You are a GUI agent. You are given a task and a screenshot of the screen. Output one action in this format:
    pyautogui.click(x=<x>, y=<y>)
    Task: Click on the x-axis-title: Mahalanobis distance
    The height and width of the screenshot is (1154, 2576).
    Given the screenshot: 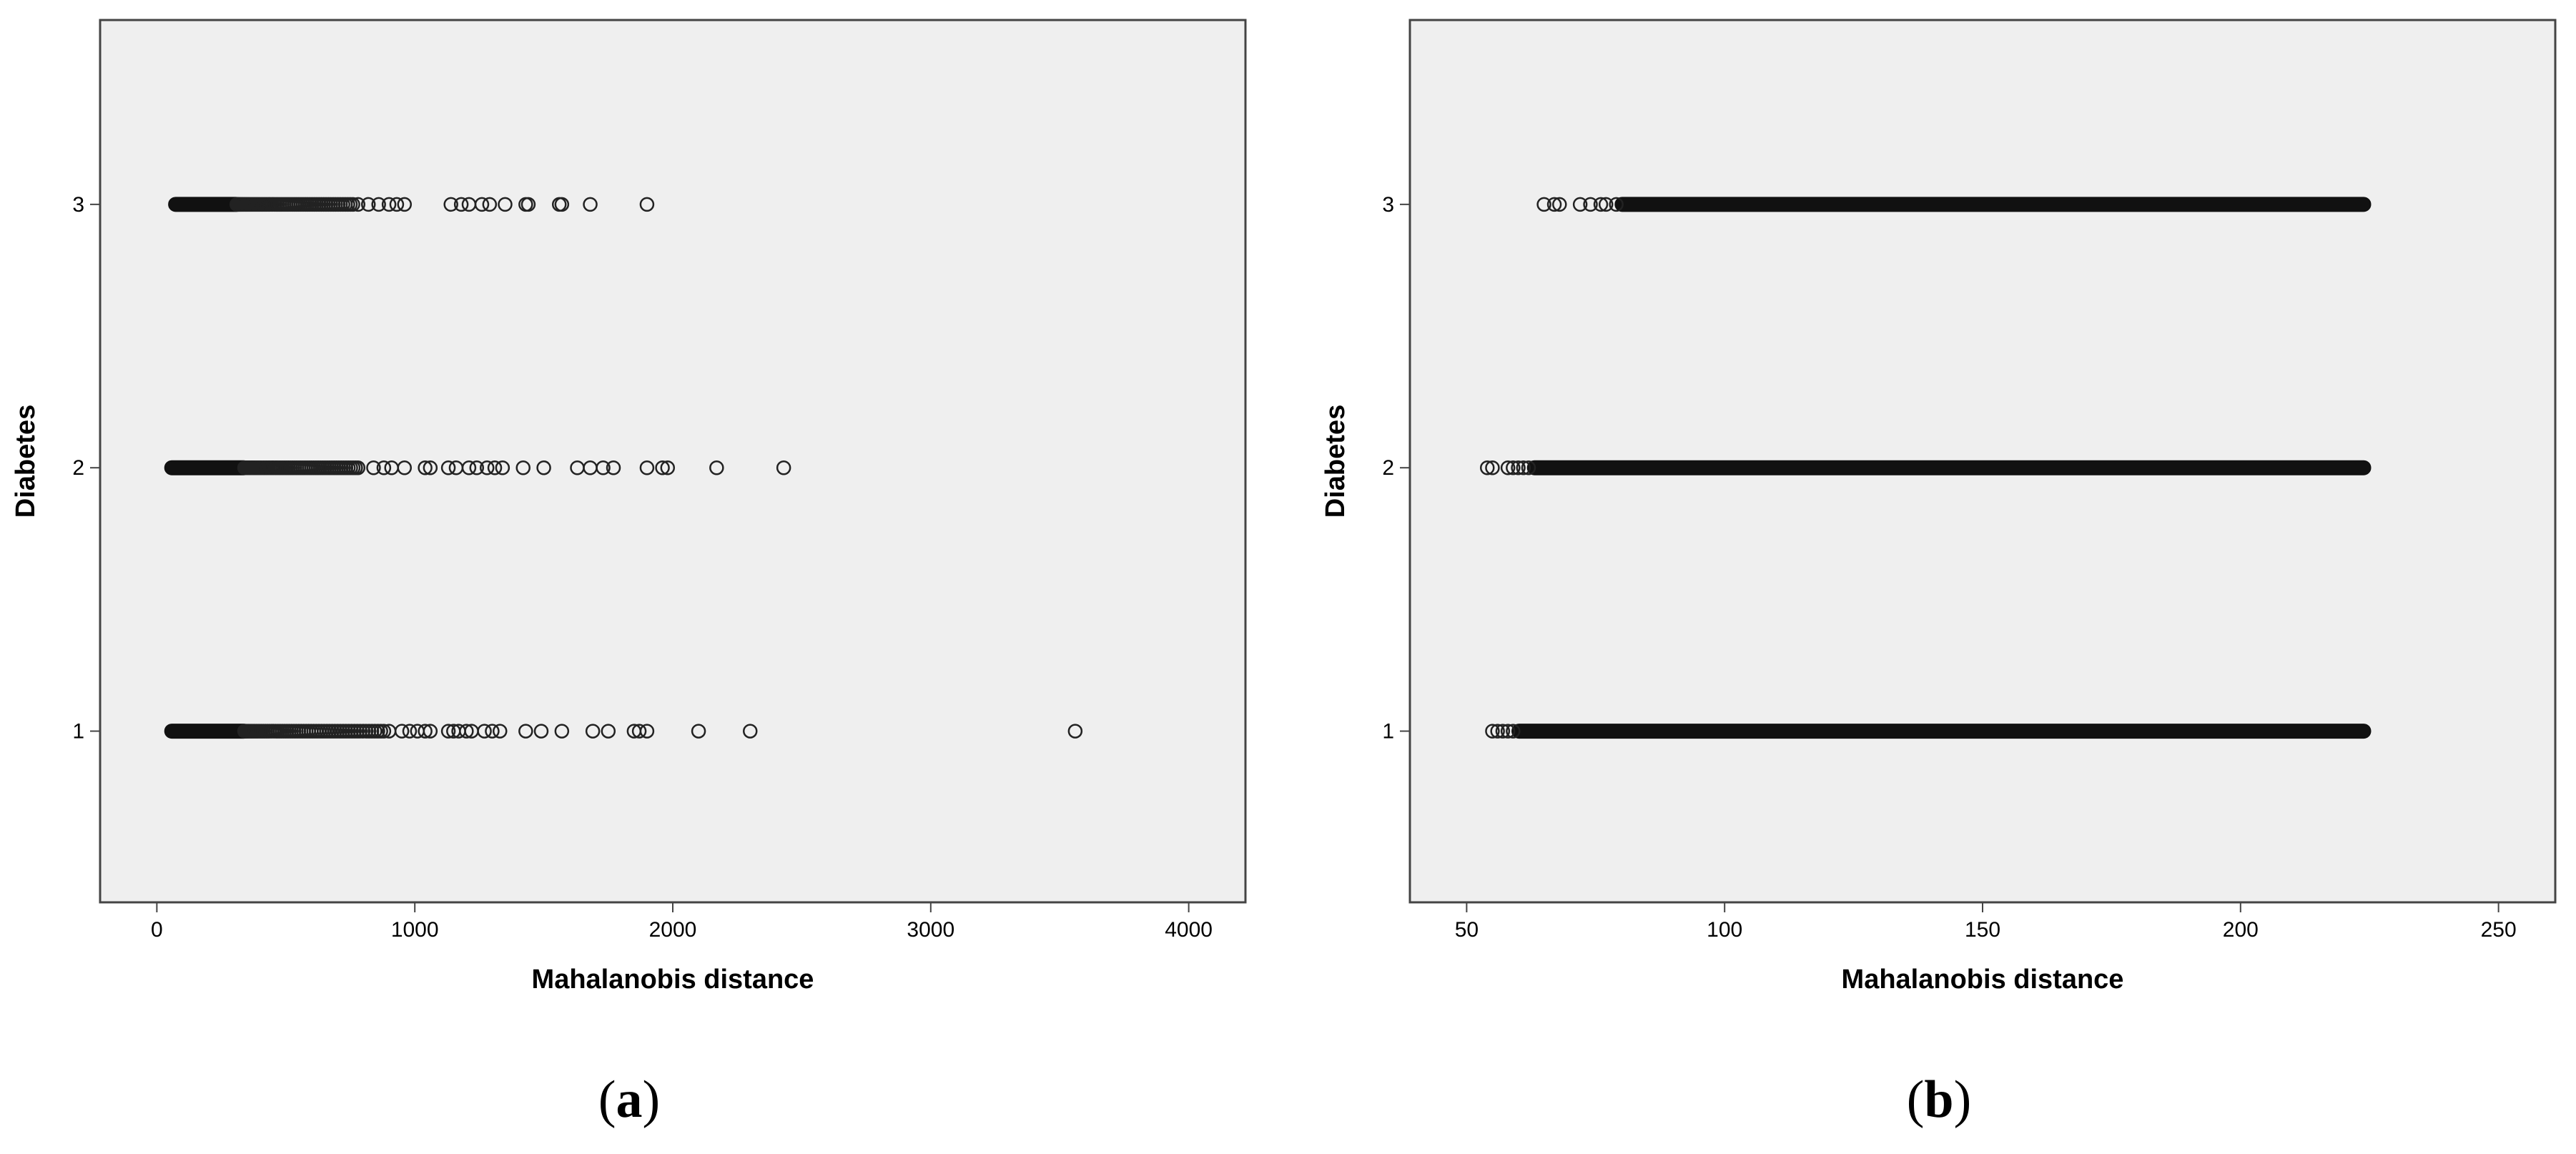 What is the action you would take?
    pyautogui.click(x=1983, y=980)
    